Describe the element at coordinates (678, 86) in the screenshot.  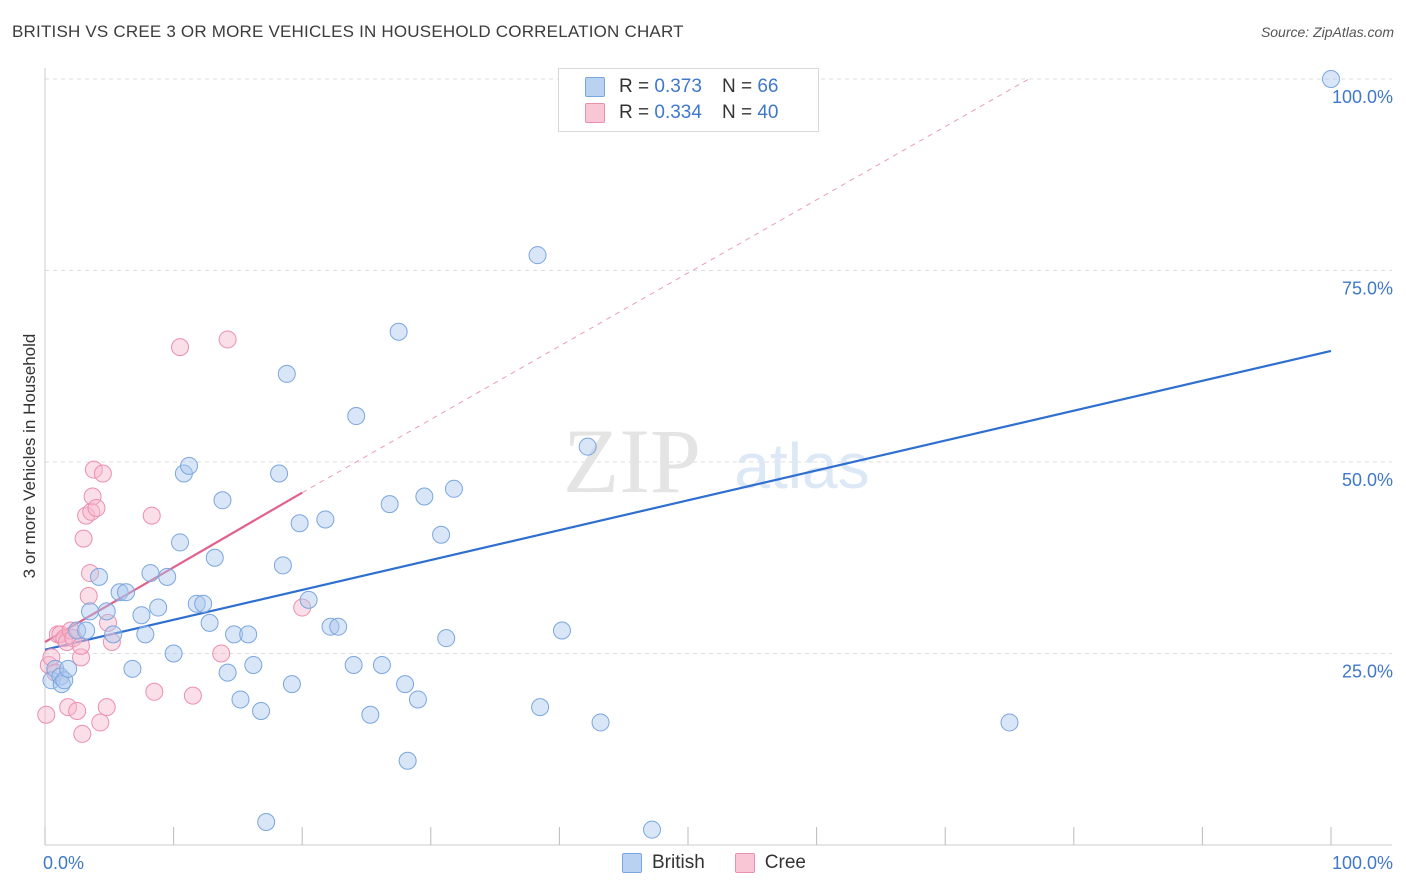
I see `british-r-value: 0.373` at that location.